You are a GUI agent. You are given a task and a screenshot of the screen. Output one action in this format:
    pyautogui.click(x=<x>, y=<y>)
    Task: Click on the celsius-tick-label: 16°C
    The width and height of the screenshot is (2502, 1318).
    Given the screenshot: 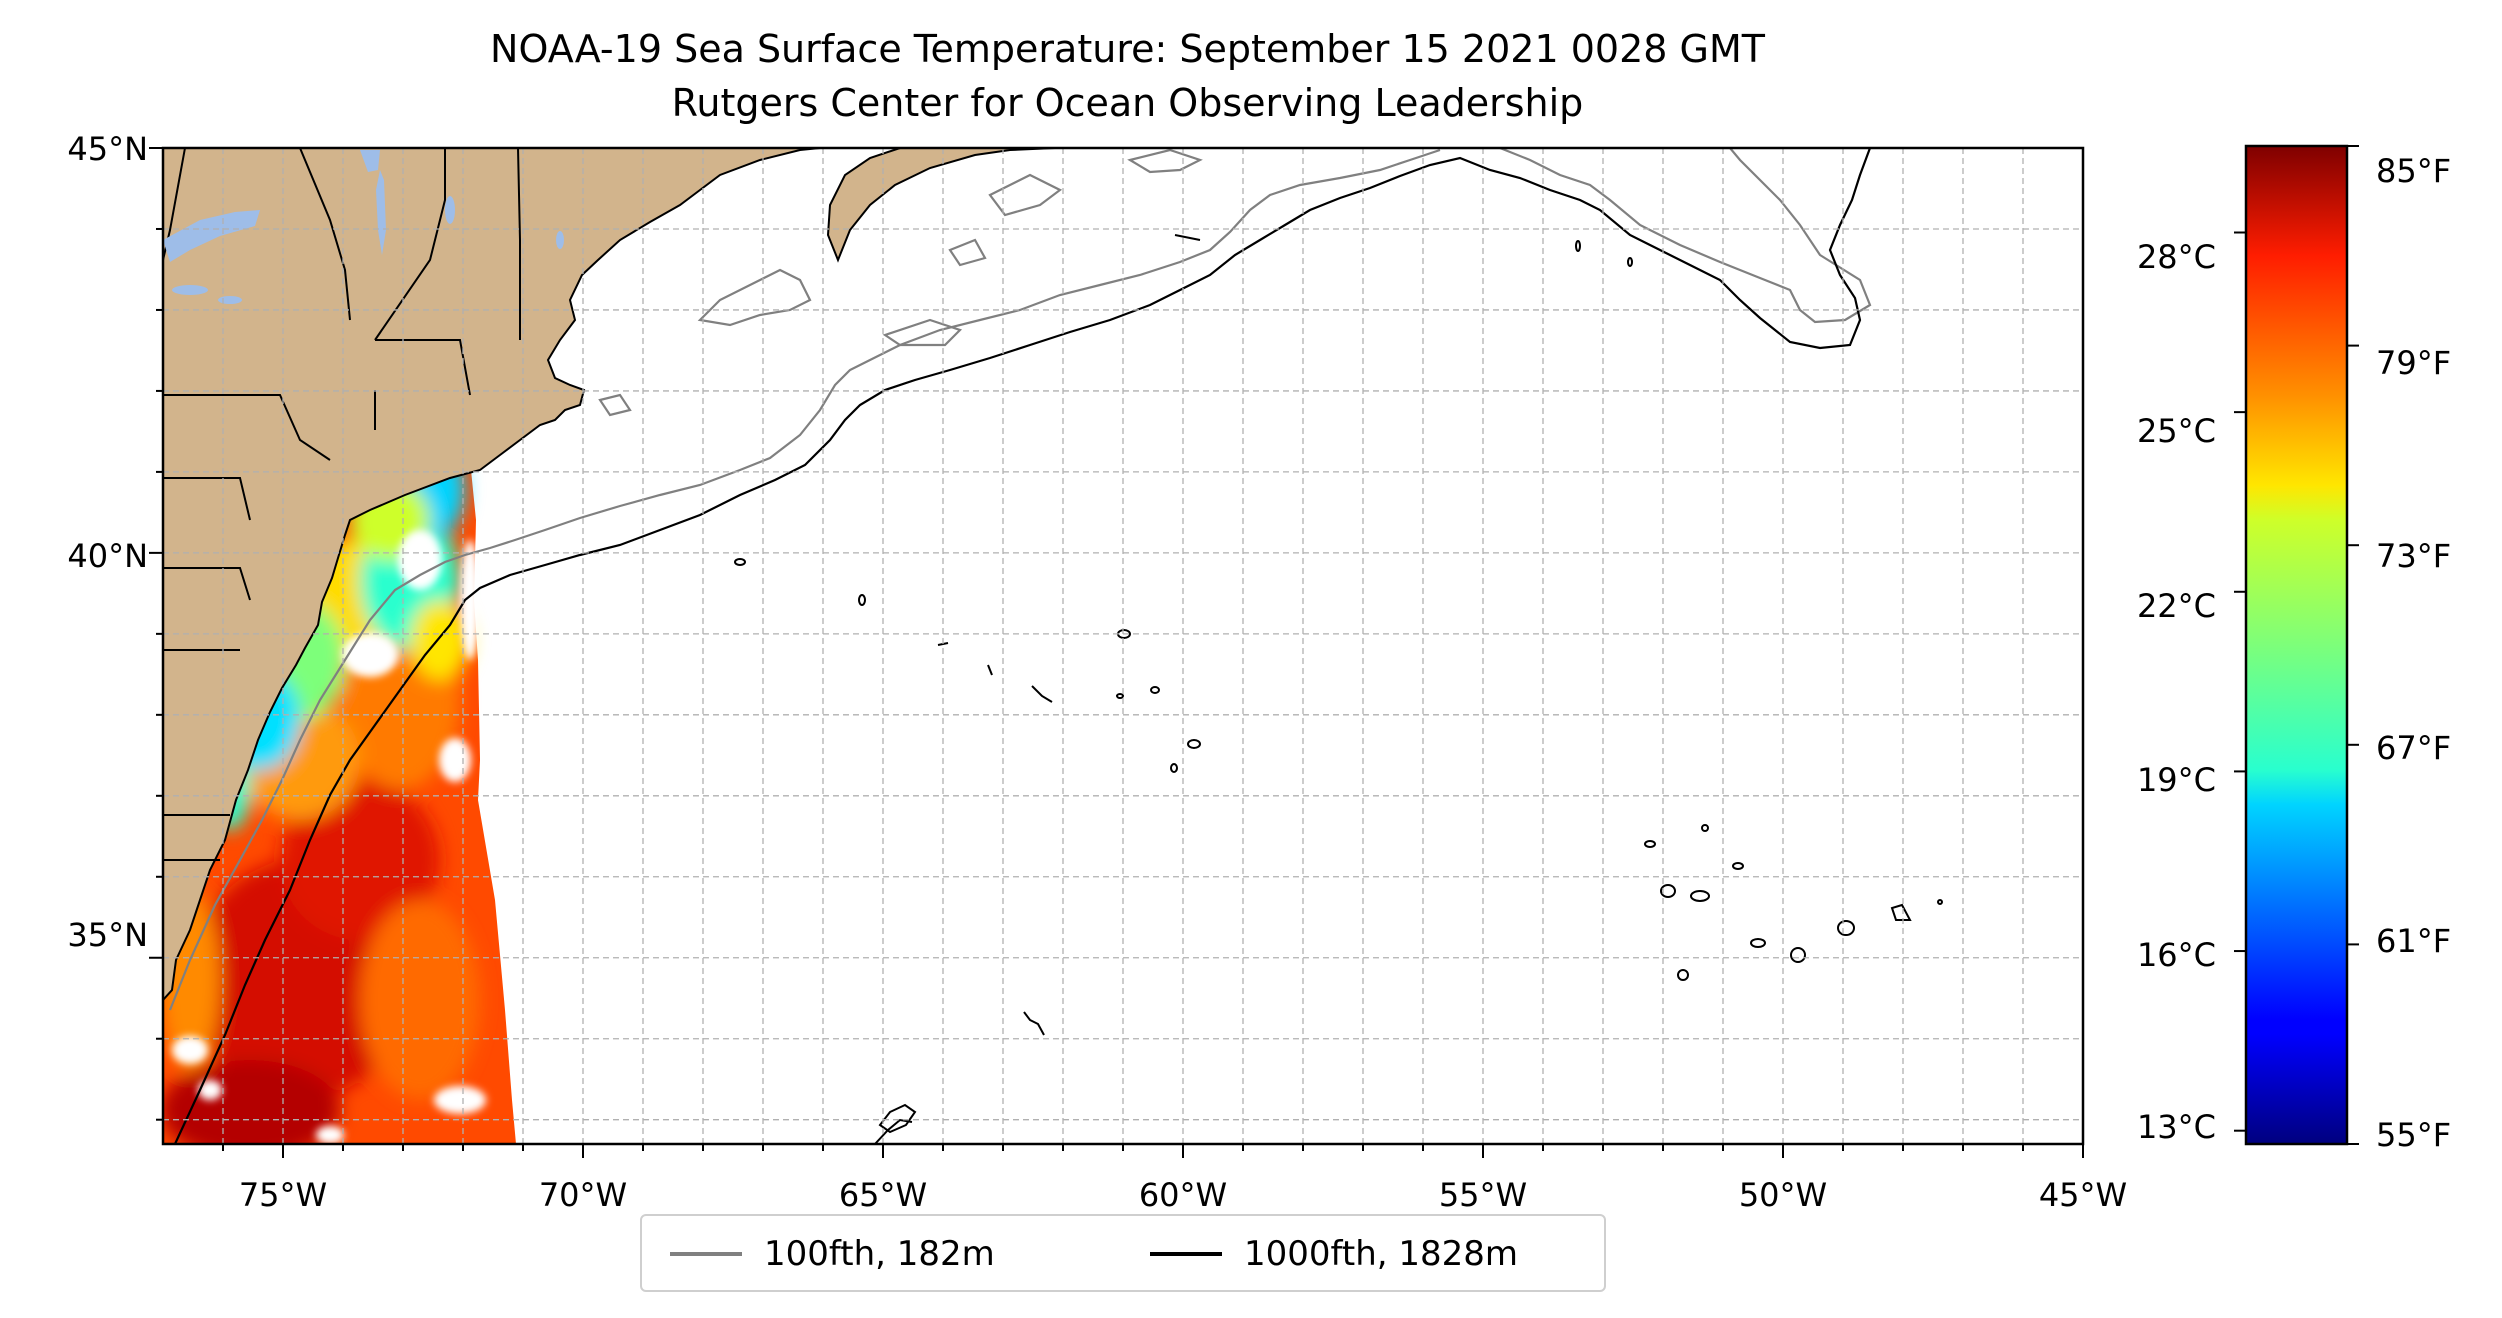 What is the action you would take?
    pyautogui.click(x=2176, y=955)
    